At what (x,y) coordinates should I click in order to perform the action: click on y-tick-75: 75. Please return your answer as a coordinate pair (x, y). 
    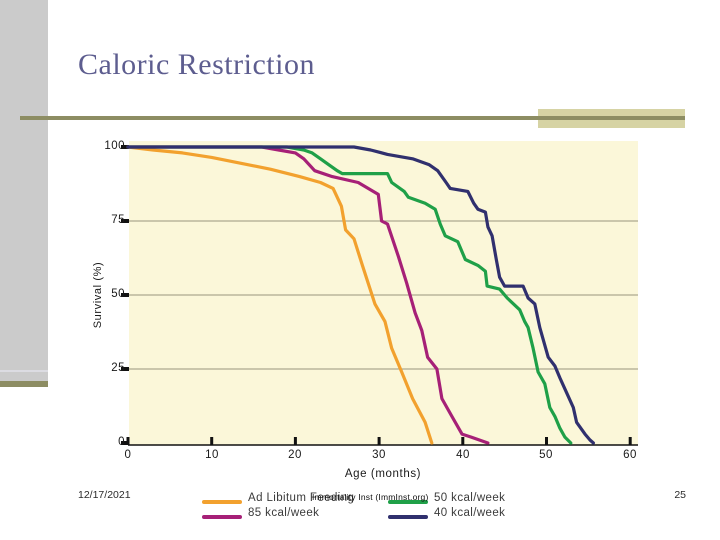
    Looking at the image, I should click on (118, 220).